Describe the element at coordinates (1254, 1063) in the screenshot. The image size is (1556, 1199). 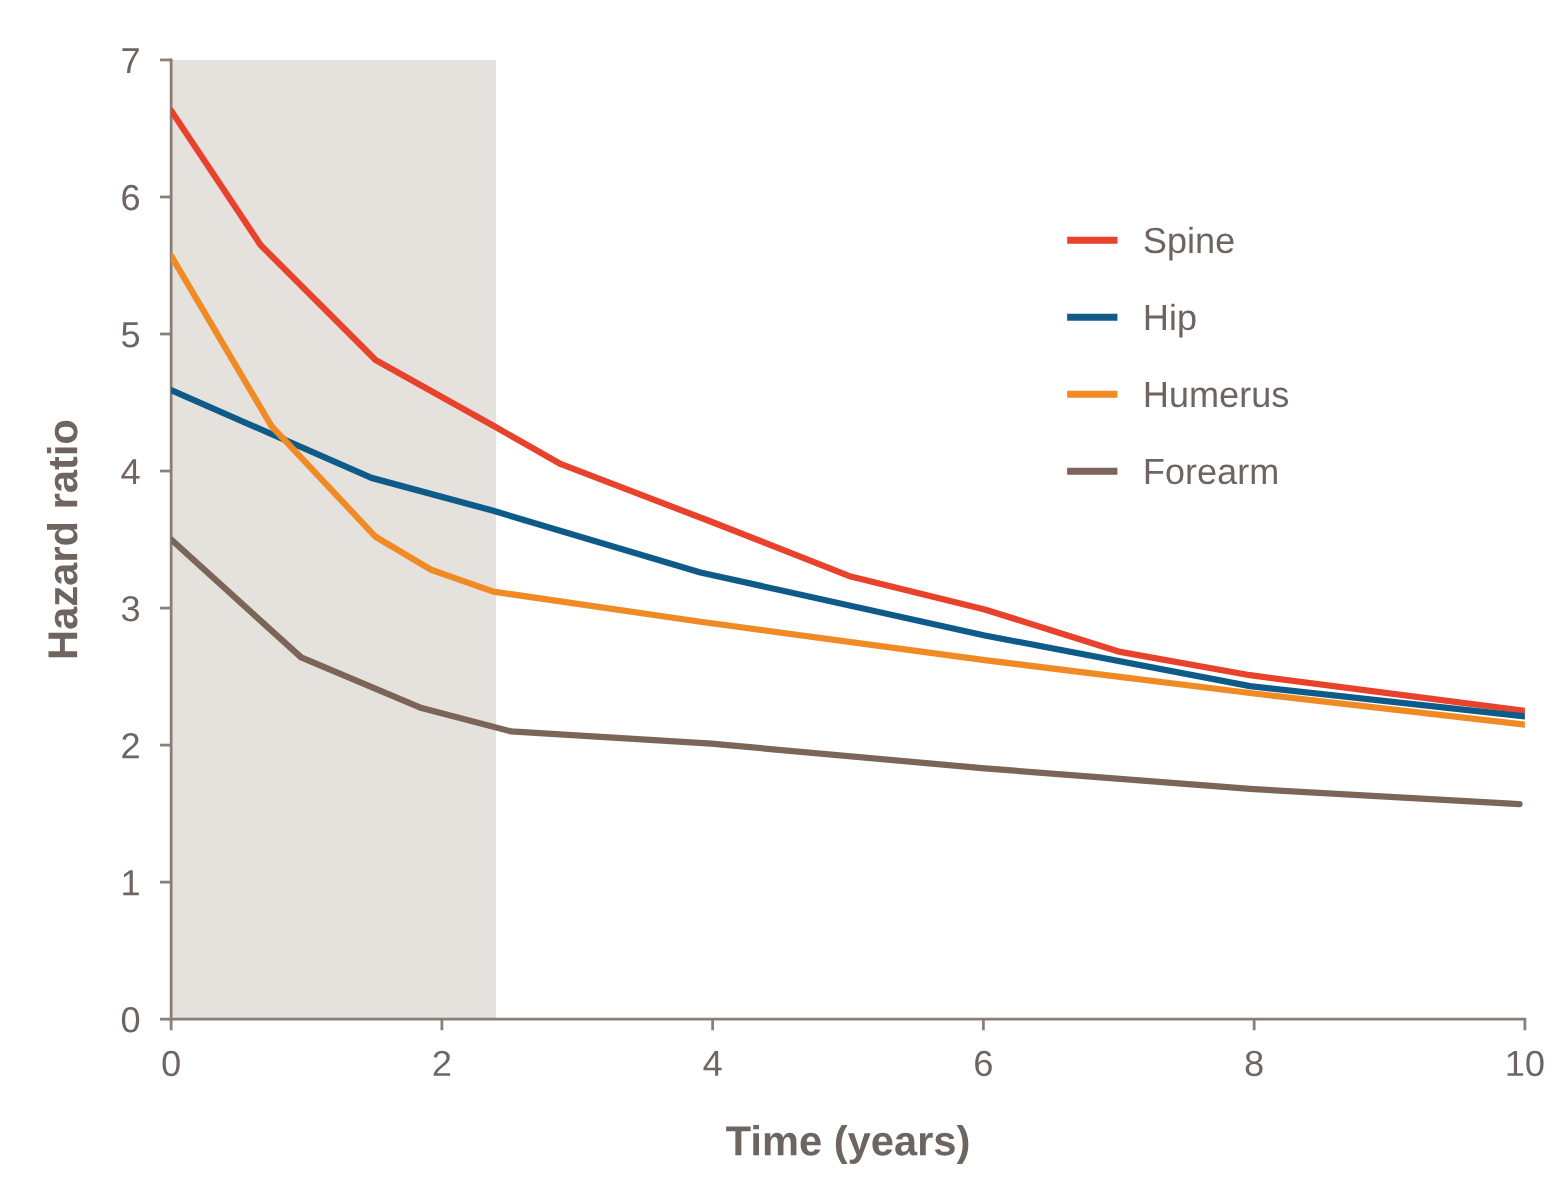
I see `x-tick-label: 8` at that location.